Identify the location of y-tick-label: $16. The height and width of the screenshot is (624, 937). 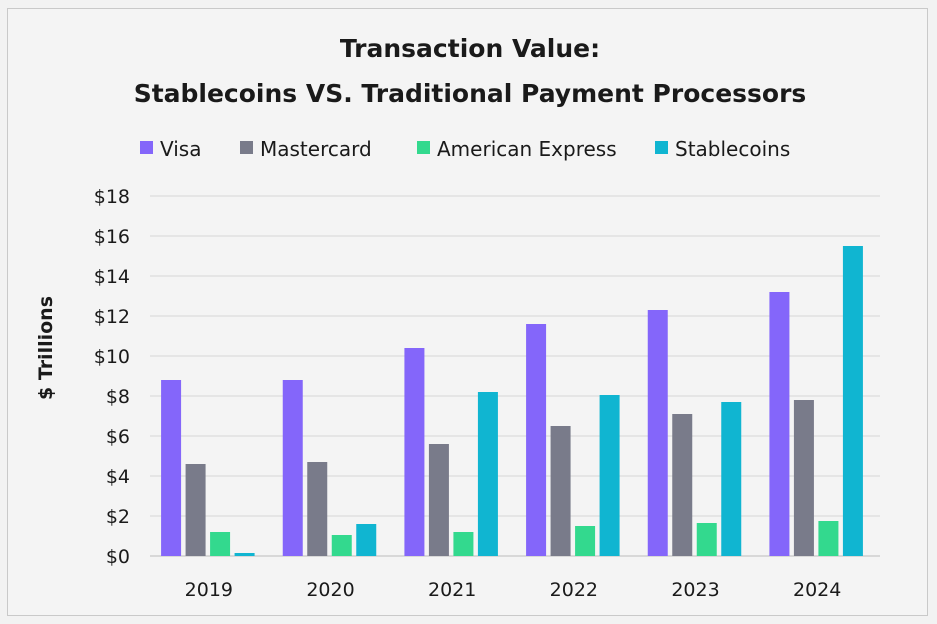
(112, 237).